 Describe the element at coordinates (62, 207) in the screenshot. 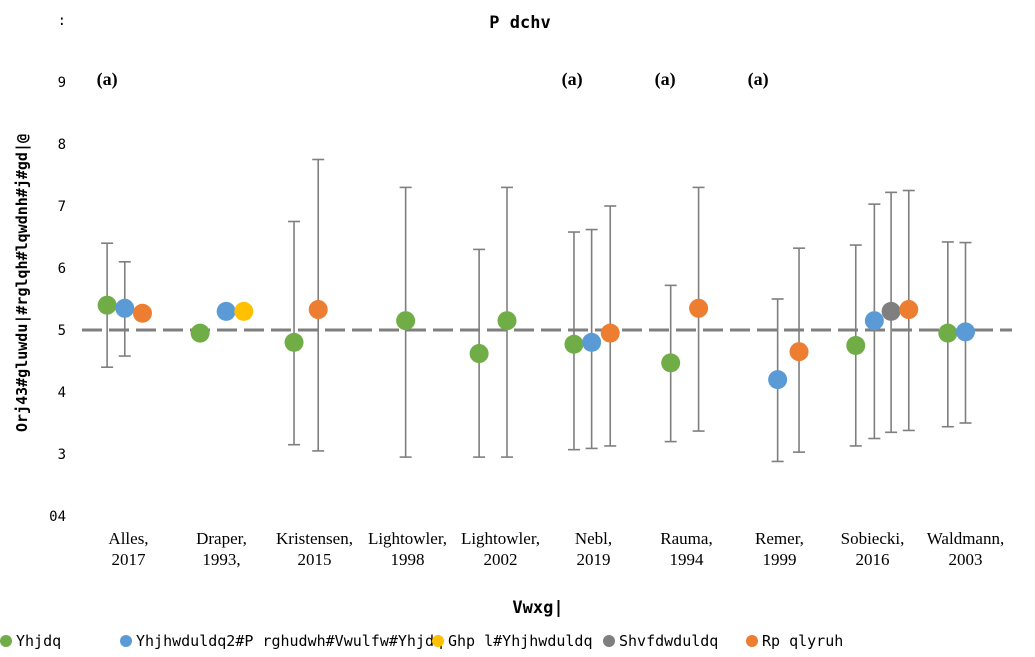

I see `y-tick-label: 7` at that location.